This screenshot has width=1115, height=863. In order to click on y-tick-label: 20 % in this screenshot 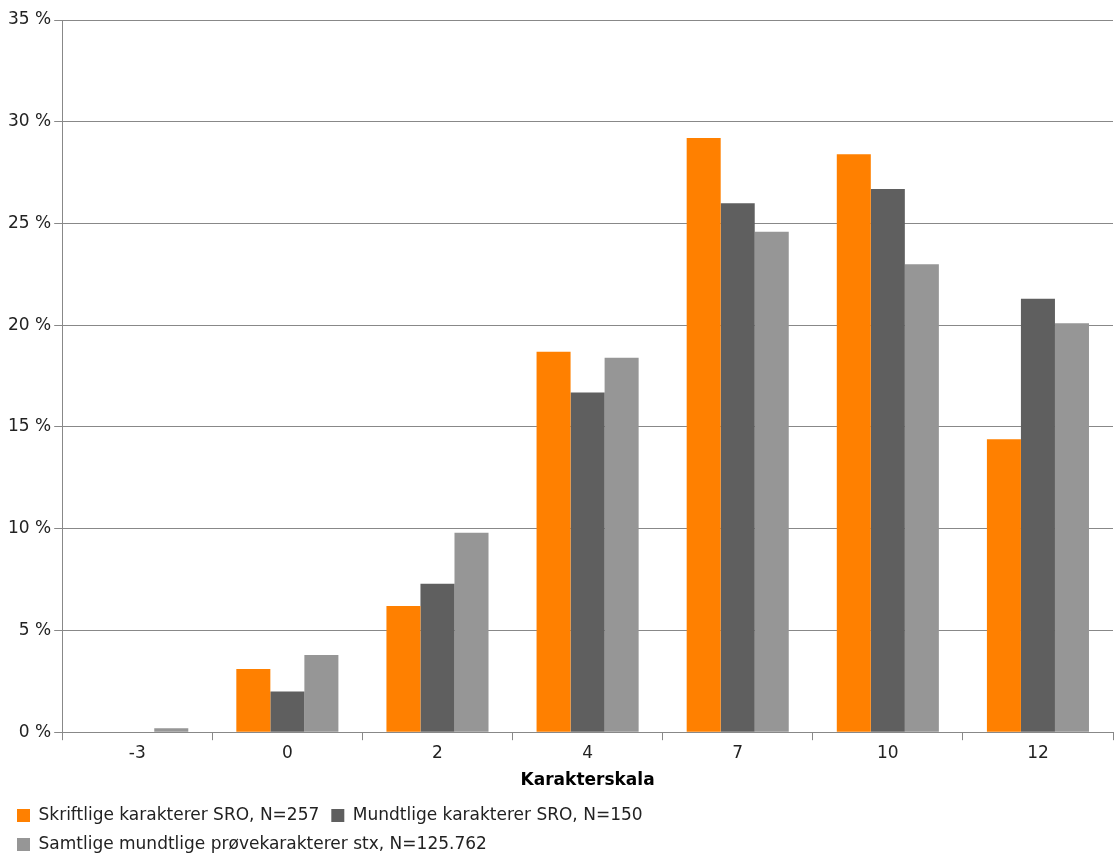, I will do `click(29, 323)`.